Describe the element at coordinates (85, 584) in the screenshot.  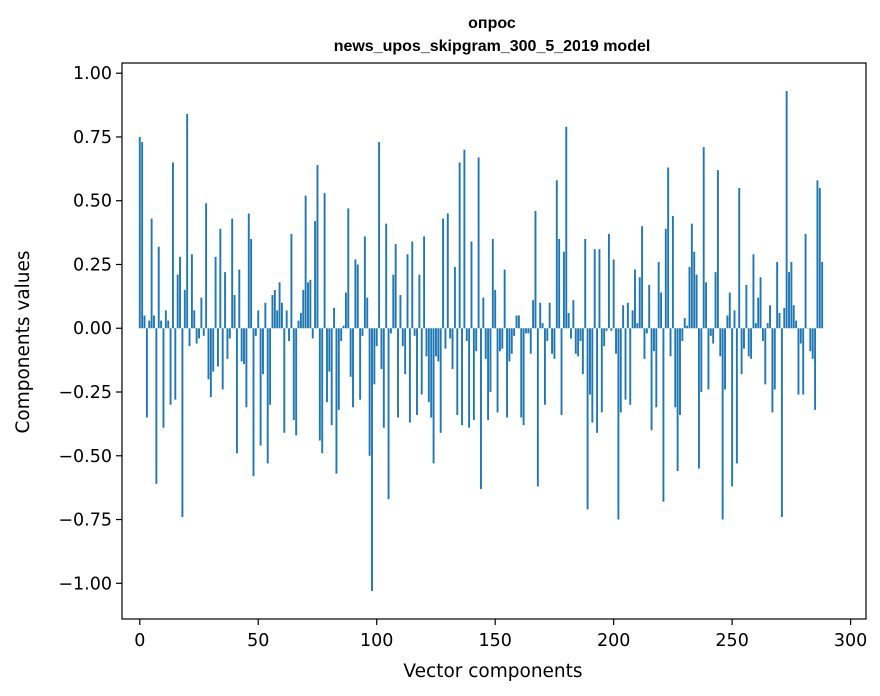
I see `y-tick-label: −1.00` at that location.